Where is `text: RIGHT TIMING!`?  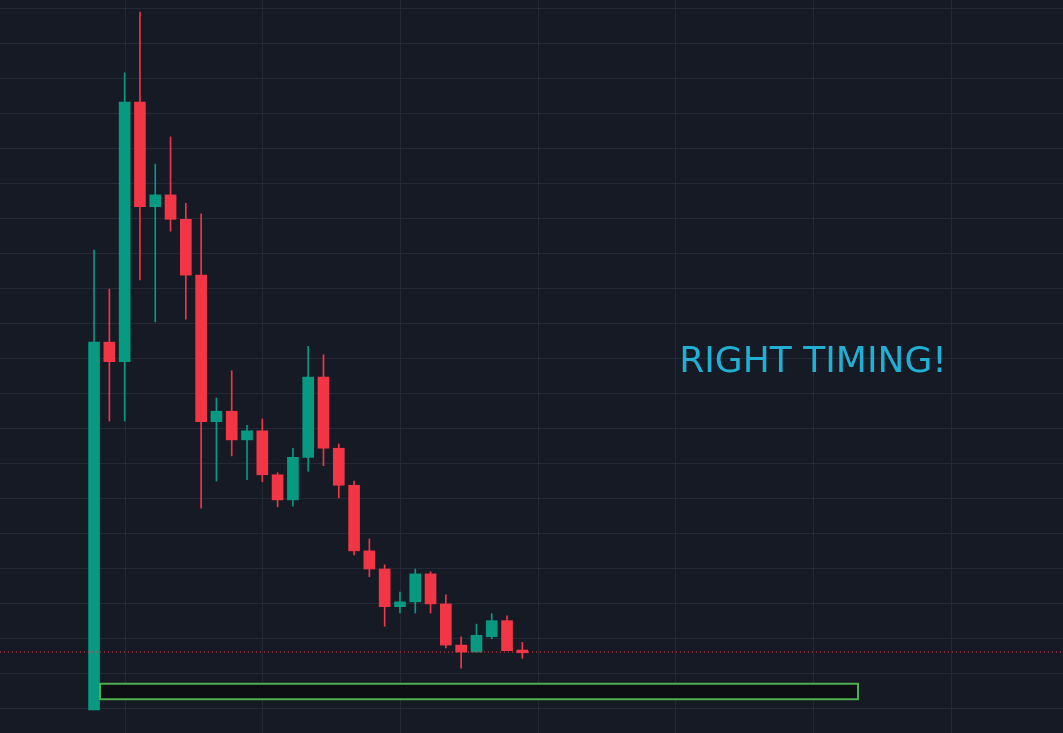 text: RIGHT TIMING! is located at coordinates (813, 360).